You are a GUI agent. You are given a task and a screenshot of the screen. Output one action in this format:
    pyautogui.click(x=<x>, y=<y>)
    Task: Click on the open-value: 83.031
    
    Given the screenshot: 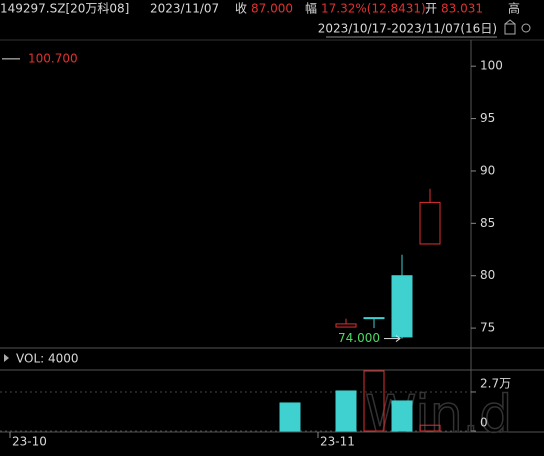 What is the action you would take?
    pyautogui.click(x=462, y=9)
    